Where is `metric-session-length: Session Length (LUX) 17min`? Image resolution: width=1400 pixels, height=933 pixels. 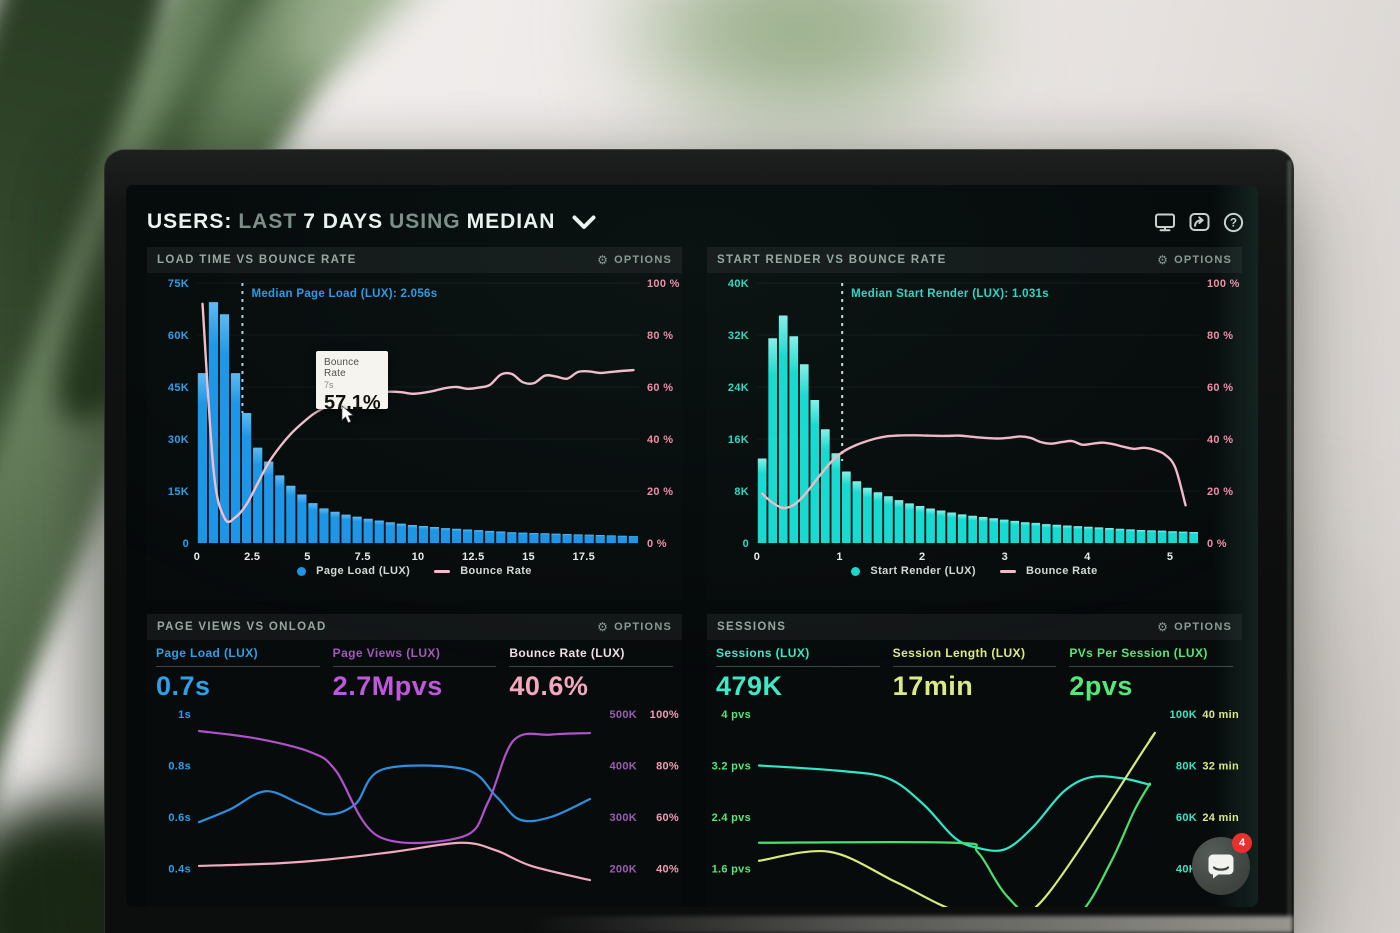 metric-session-length: Session Length (LUX) 17min is located at coordinates (974, 674).